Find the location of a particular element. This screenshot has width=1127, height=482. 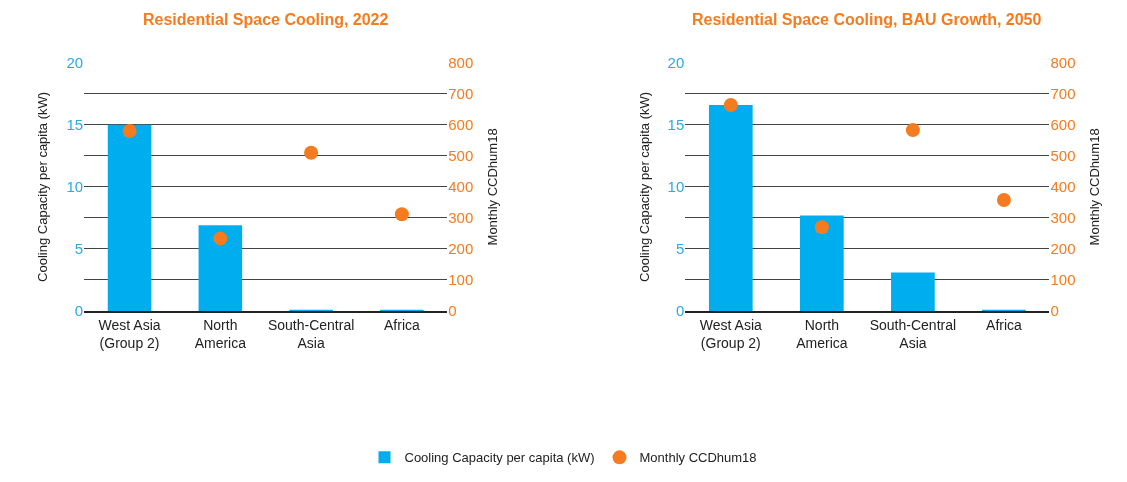

chart-title: Residential Space Cooling, BAU Growth, 2050 is located at coordinates (867, 19).